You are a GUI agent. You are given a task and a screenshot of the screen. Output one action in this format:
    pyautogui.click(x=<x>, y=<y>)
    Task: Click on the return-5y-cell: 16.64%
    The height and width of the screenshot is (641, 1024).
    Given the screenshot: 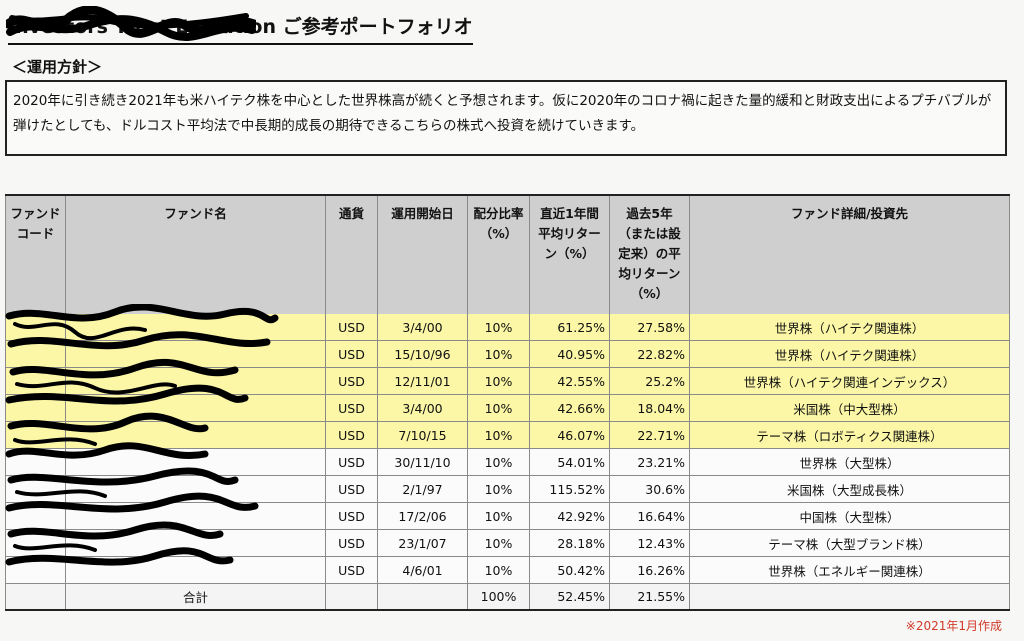 What is the action you would take?
    pyautogui.click(x=649, y=516)
    